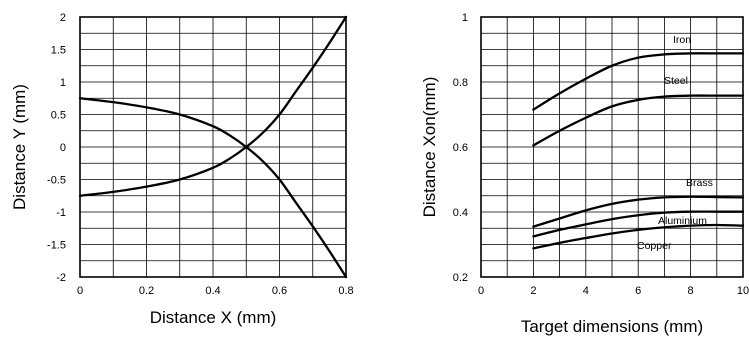  What do you see at coordinates (682, 40) in the screenshot?
I see `series-label-iron: Iron` at bounding box center [682, 40].